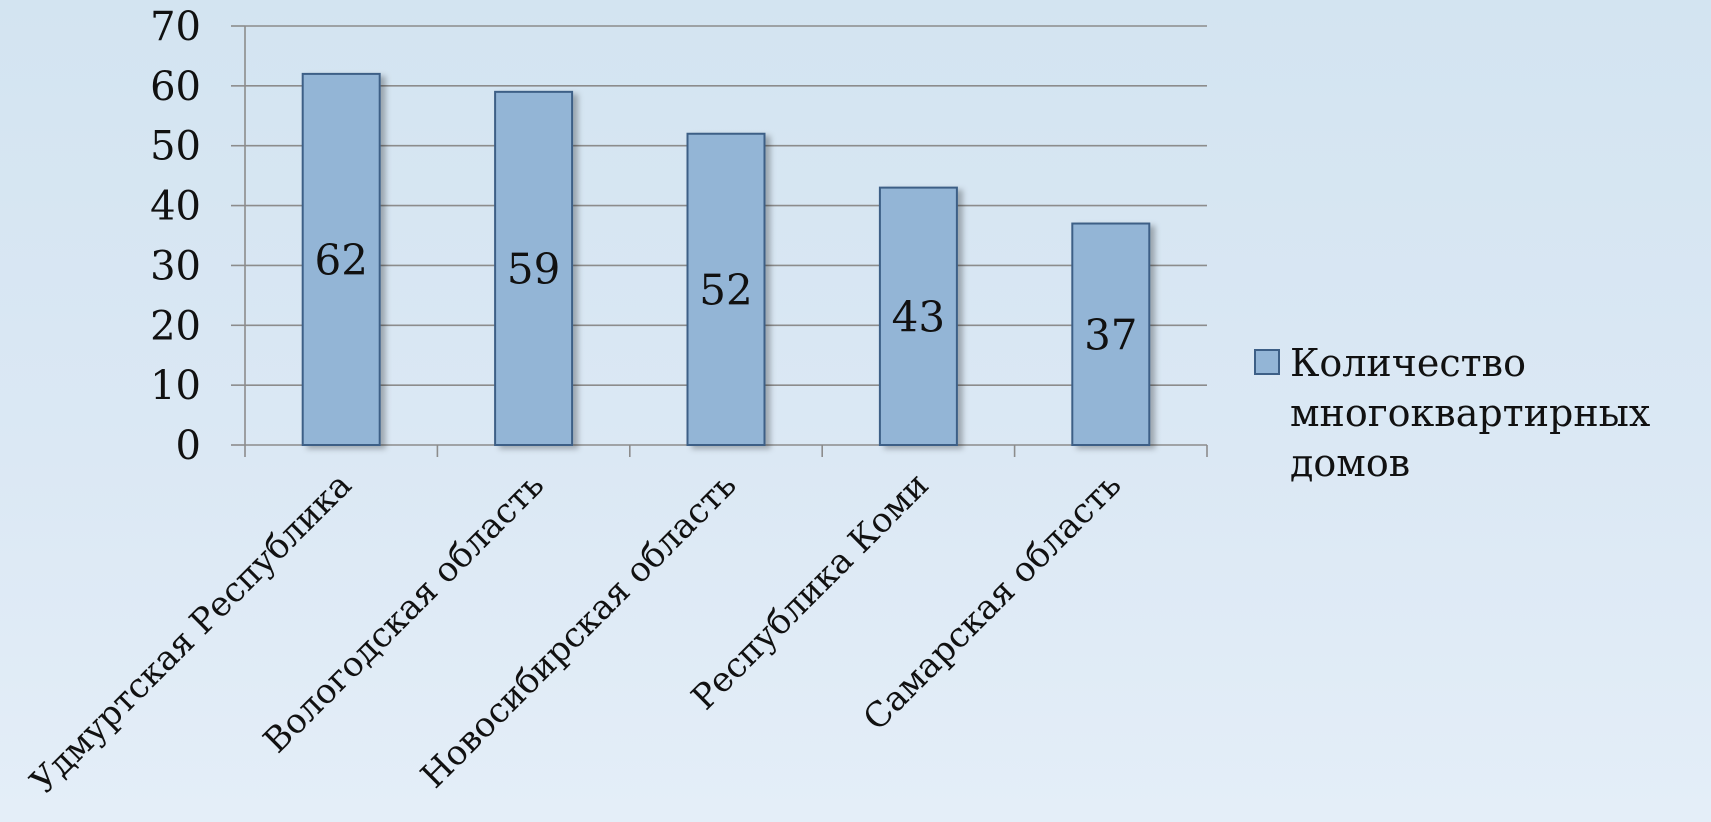  I want to click on data-label: 37, so click(1110, 334).